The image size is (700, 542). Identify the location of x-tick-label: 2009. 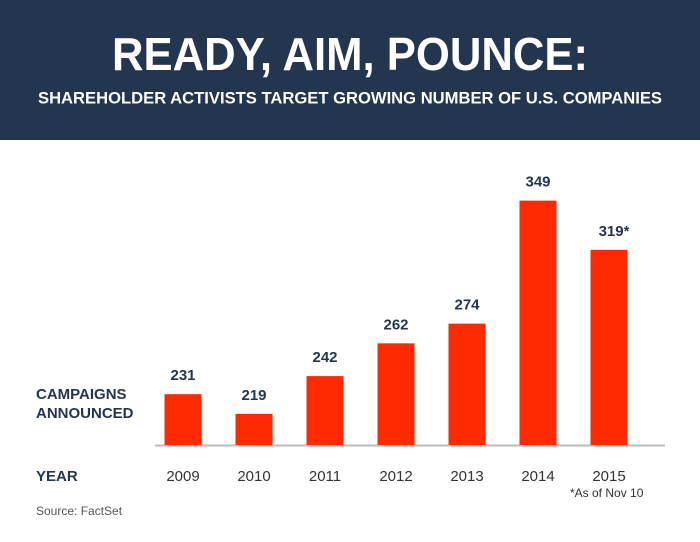
(182, 476).